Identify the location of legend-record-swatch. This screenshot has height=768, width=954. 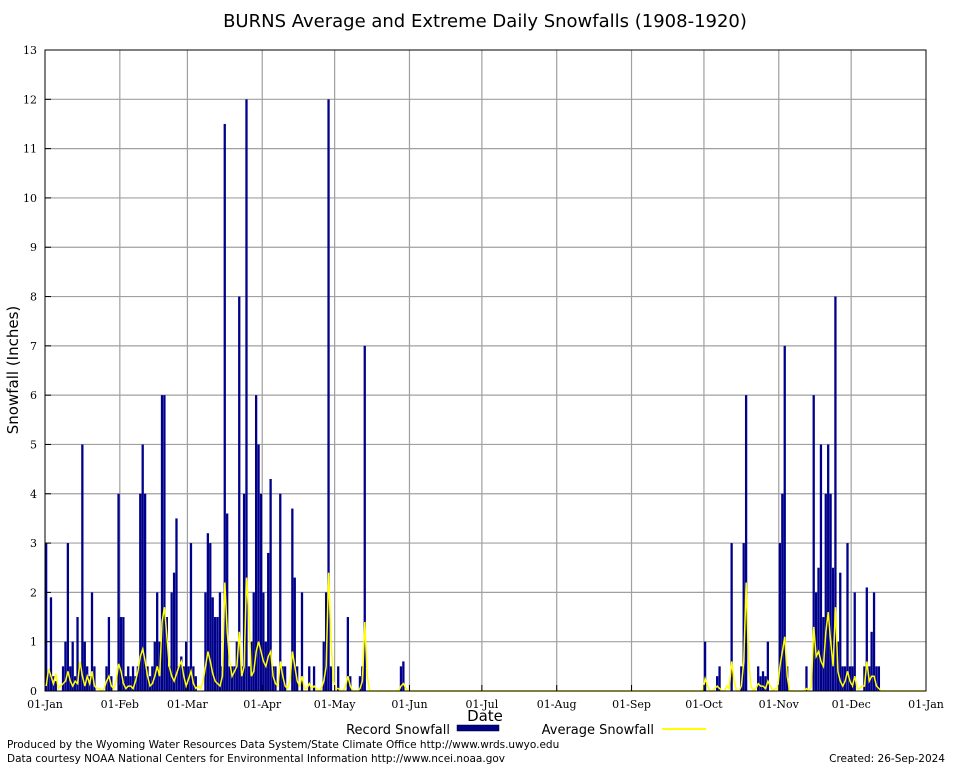
(478, 728).